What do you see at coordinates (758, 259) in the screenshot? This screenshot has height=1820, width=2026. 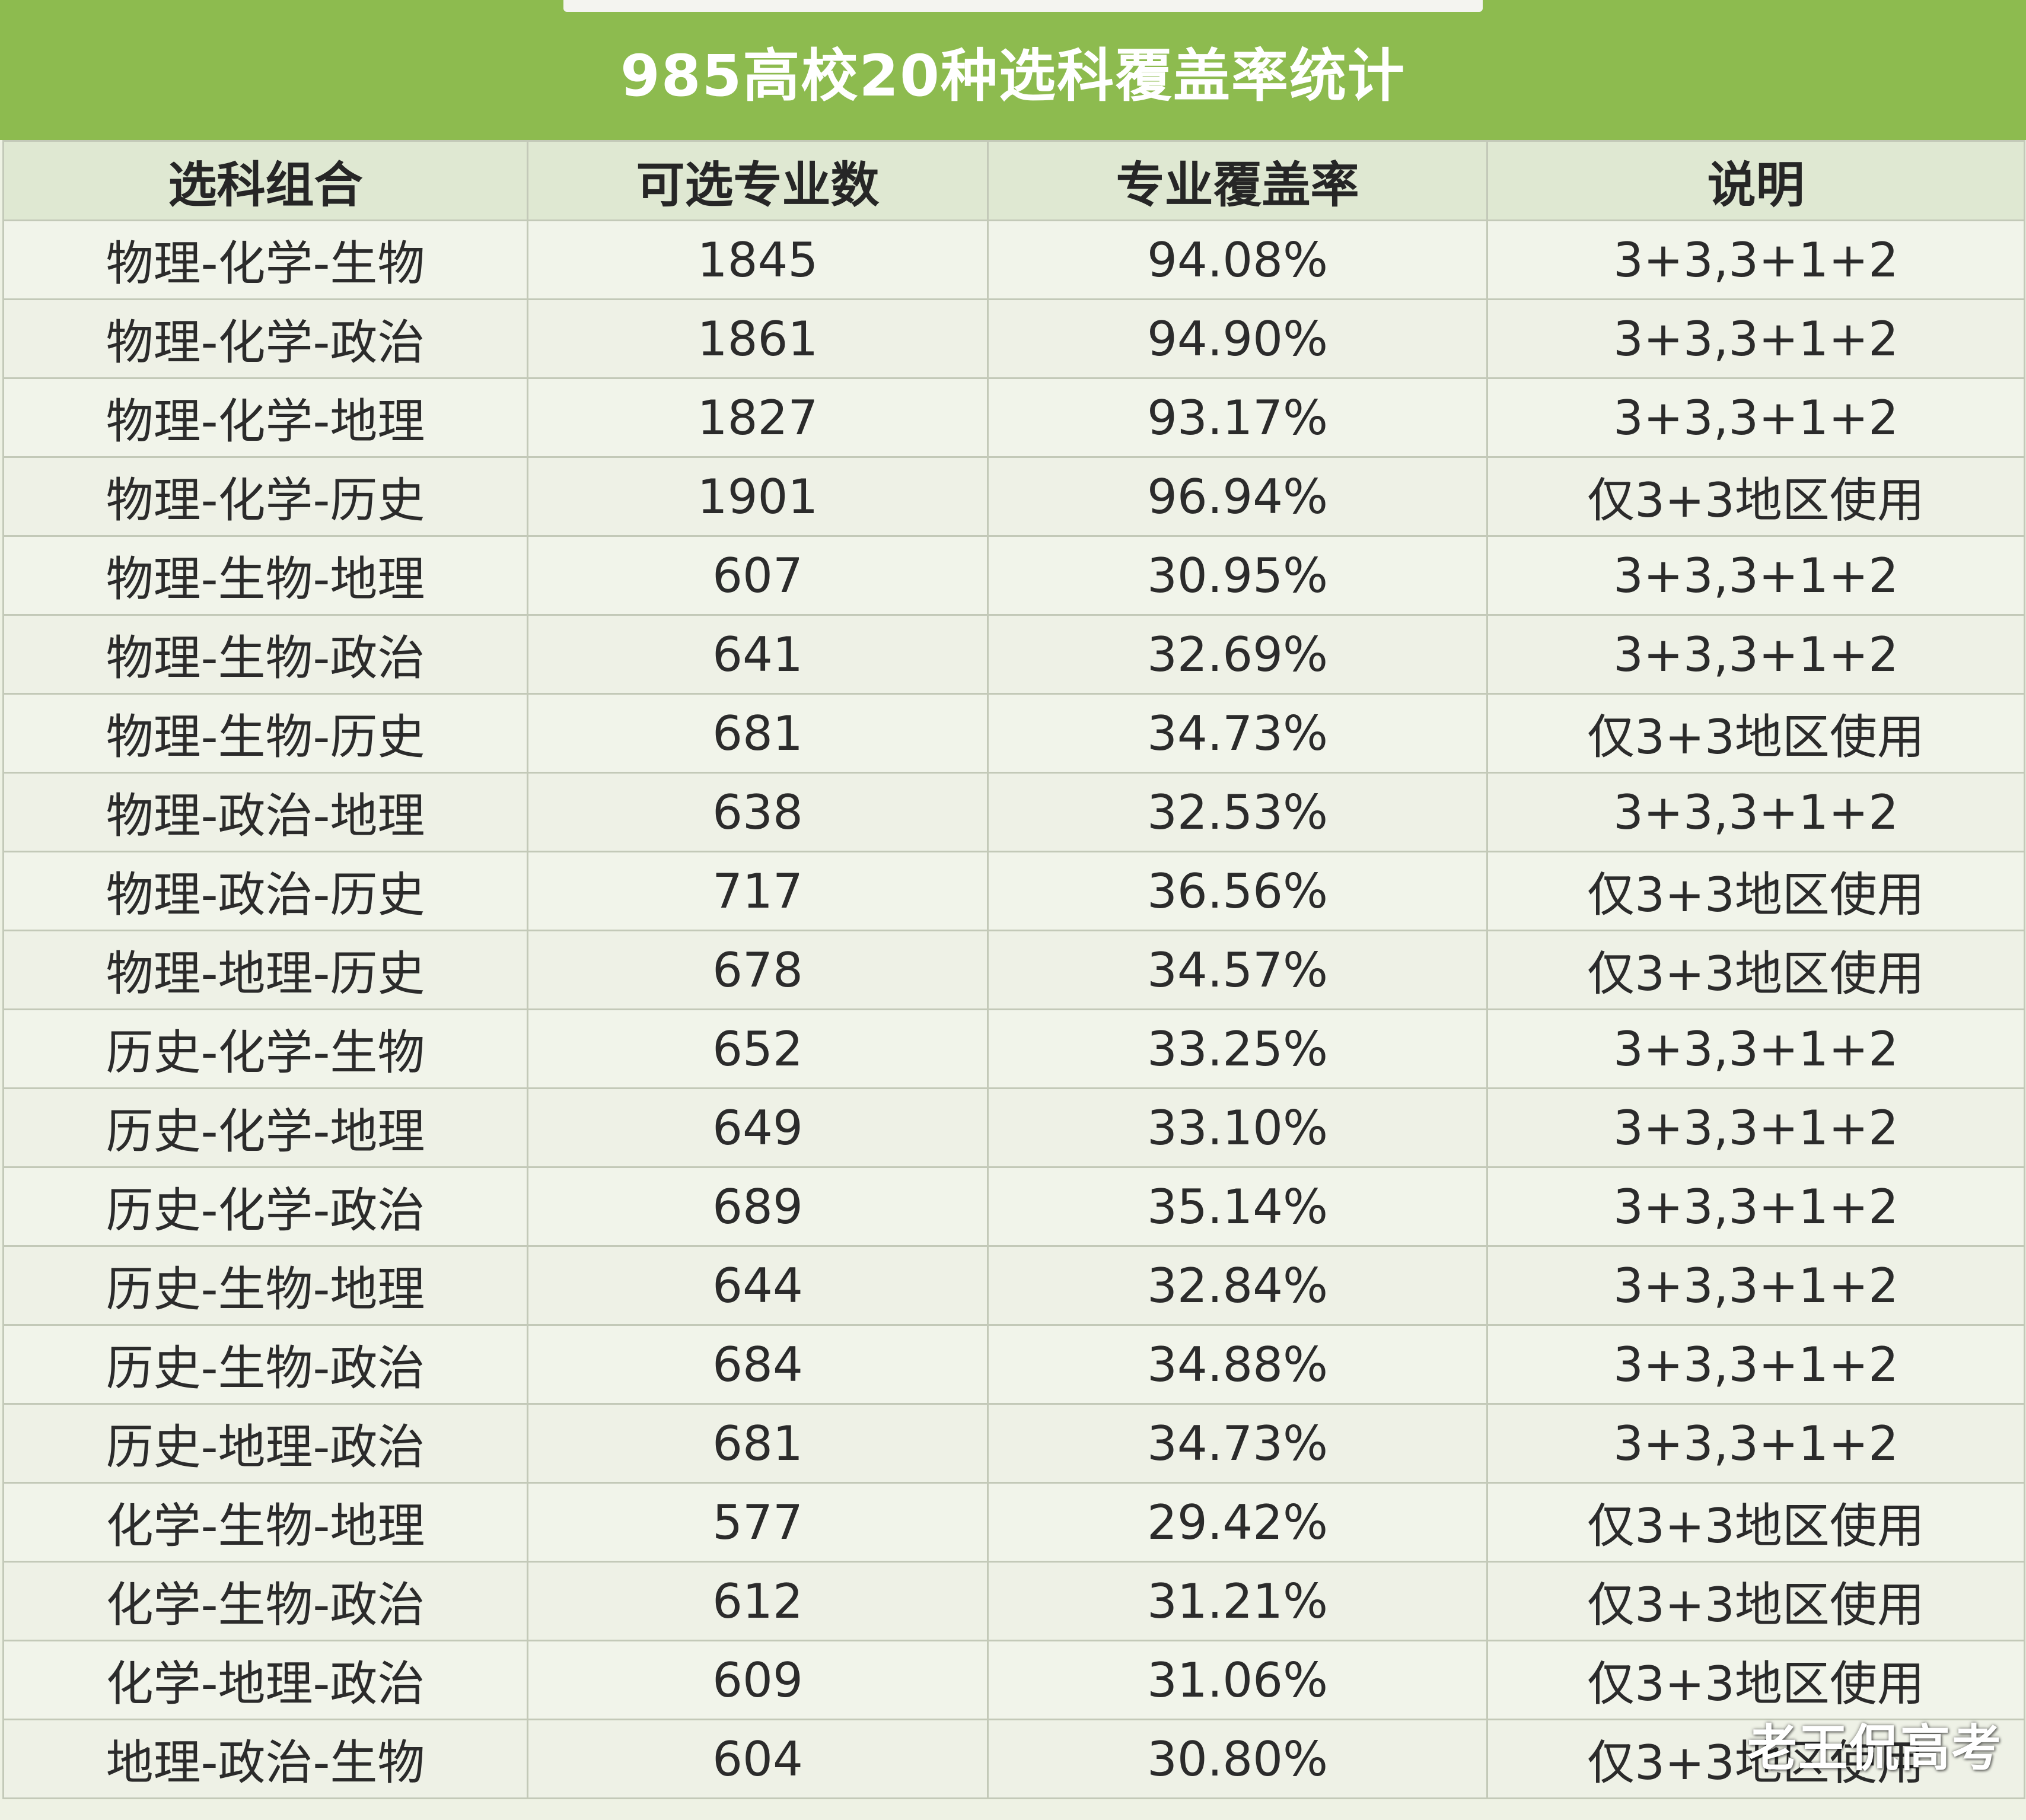 I see `cell-major-count: 1845` at bounding box center [758, 259].